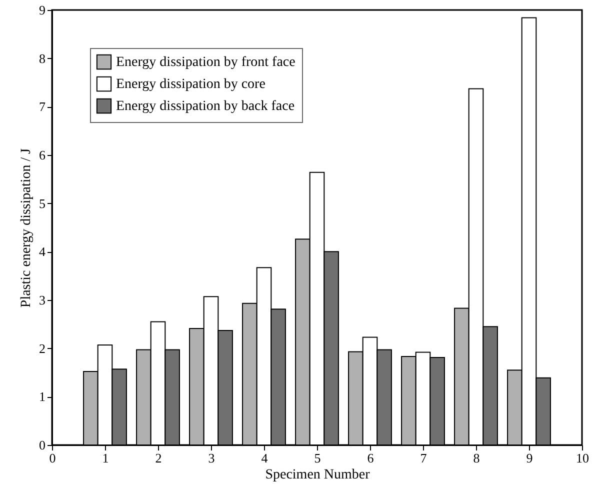  What do you see at coordinates (42, 445) in the screenshot?
I see `y-tick-label: 0` at bounding box center [42, 445].